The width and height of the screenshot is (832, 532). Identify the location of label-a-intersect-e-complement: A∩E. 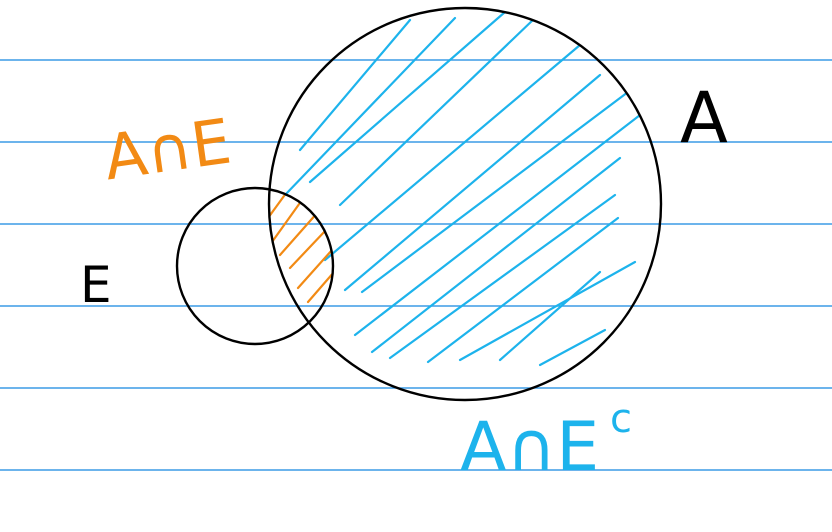
(529, 447).